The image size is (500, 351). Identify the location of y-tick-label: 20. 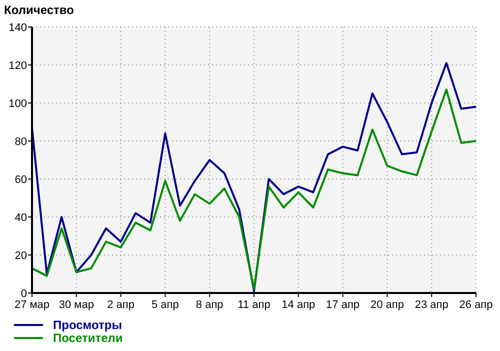
(20, 256).